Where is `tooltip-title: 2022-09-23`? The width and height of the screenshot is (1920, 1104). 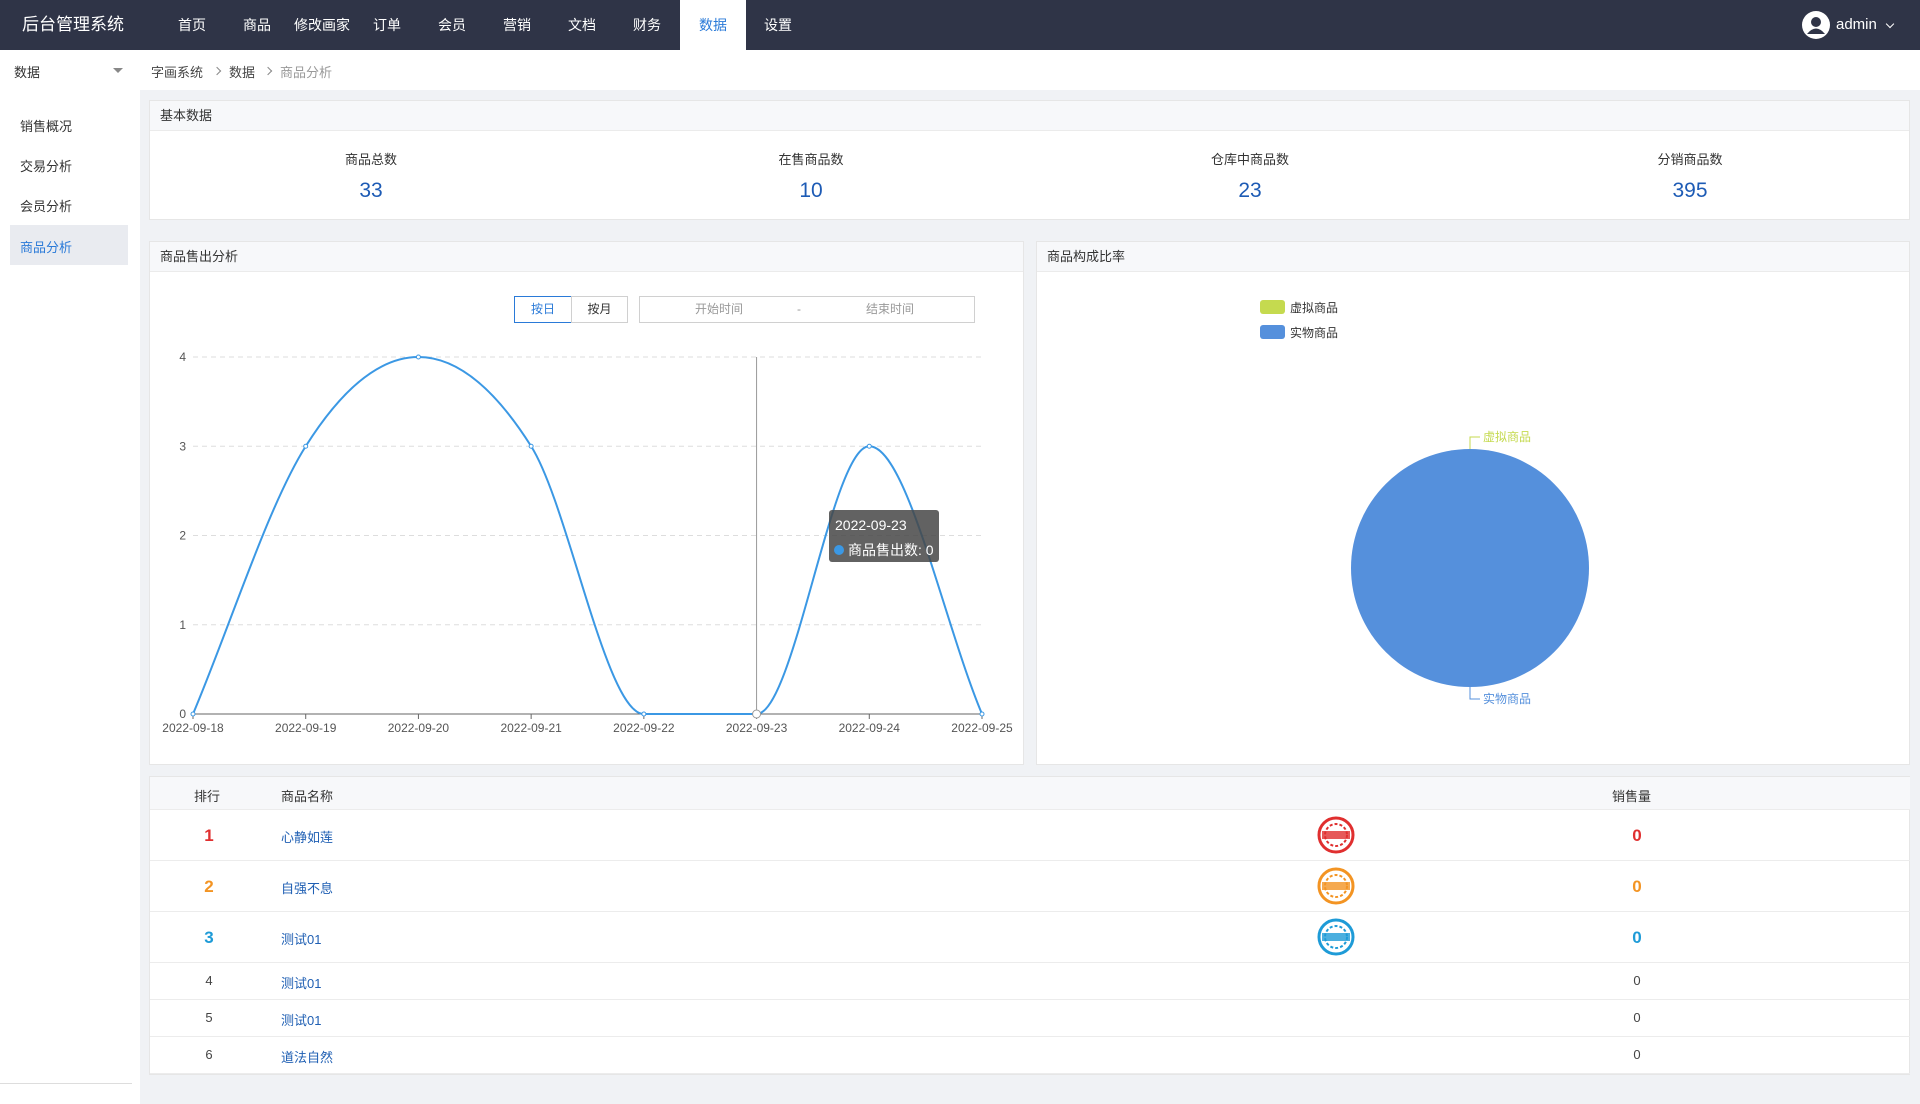 tooltip-title: 2022-09-23 is located at coordinates (871, 525).